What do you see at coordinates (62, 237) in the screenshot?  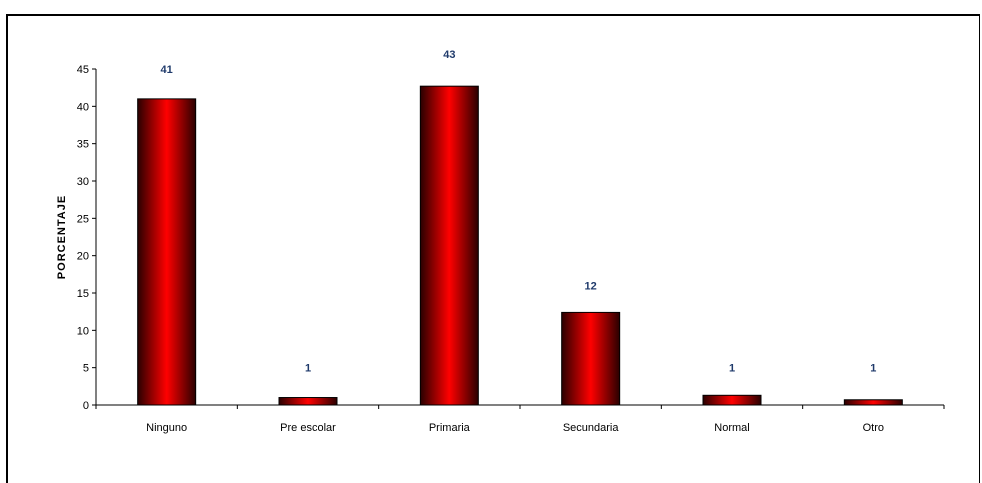 I see `y-axis-label: PORCENTAJE` at bounding box center [62, 237].